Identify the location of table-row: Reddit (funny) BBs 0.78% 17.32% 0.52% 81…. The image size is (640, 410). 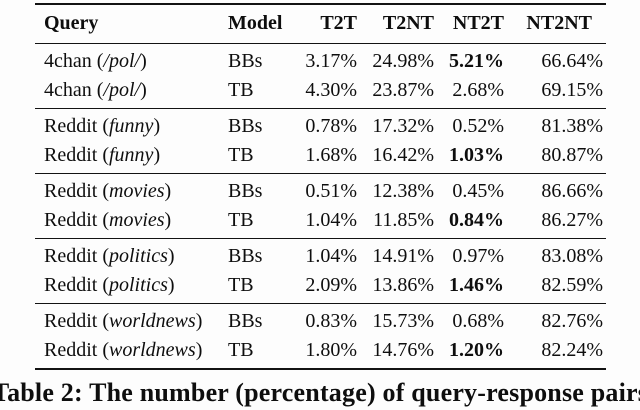
(320, 125).